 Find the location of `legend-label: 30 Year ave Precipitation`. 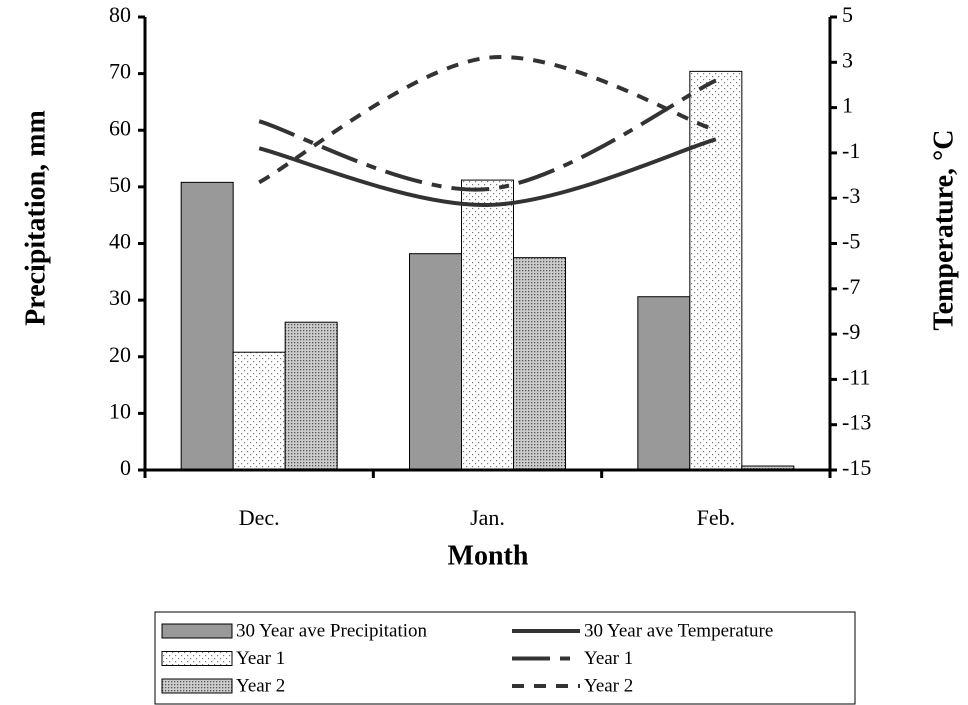

legend-label: 30 Year ave Precipitation is located at coordinates (332, 630).